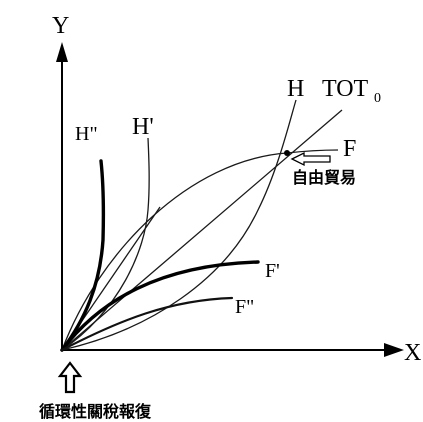  What do you see at coordinates (394, 350) in the screenshot?
I see `x-axis-arrow` at bounding box center [394, 350].